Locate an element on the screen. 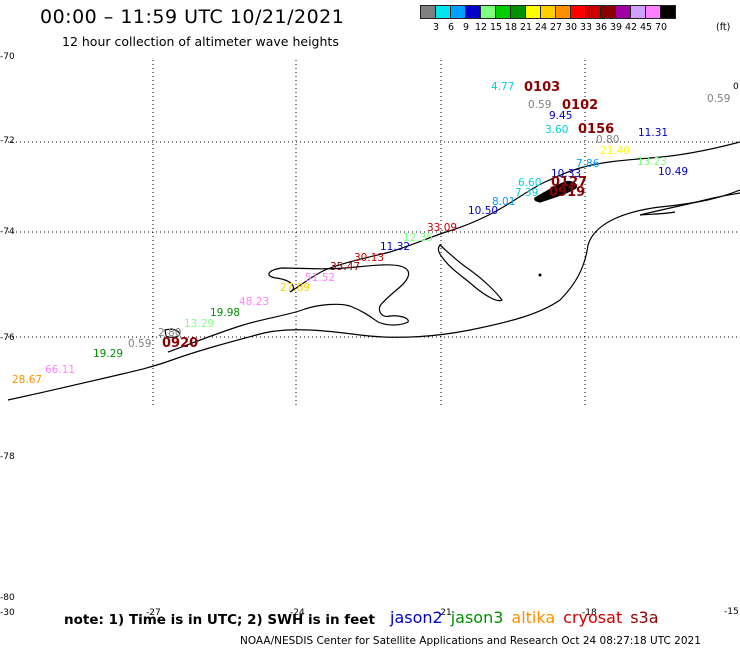 The width and height of the screenshot is (740, 650). legend-label: 27 is located at coordinates (556, 27).